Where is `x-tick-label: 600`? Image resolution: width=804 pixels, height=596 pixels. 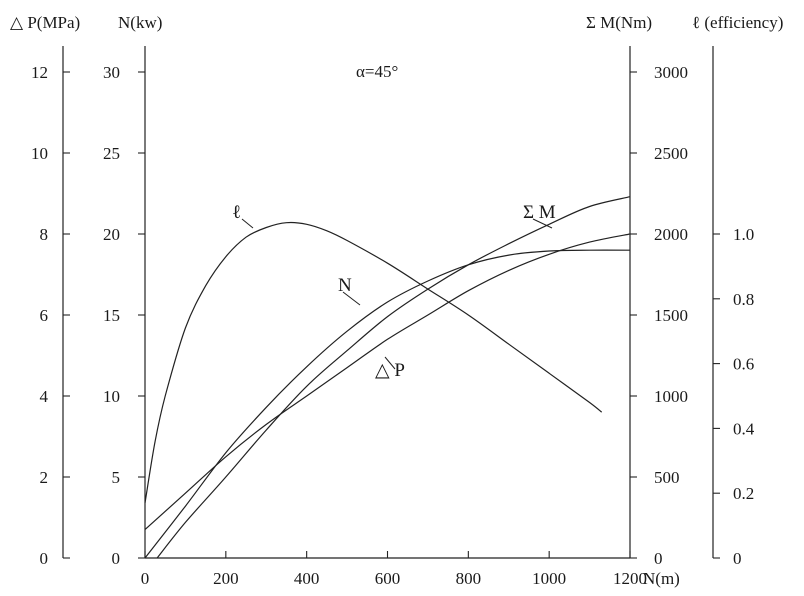 x-tick-label: 600 is located at coordinates (388, 578).